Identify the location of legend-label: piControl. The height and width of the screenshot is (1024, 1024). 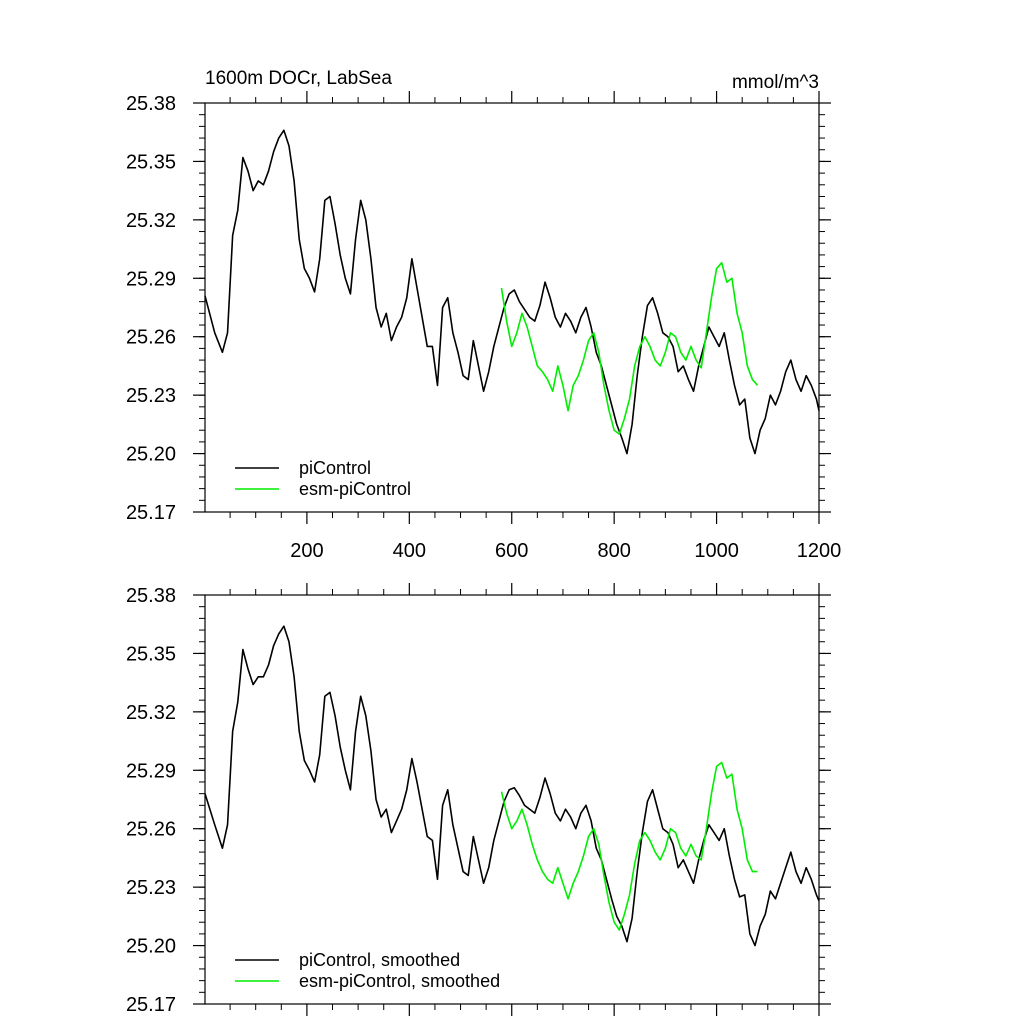
(335, 468).